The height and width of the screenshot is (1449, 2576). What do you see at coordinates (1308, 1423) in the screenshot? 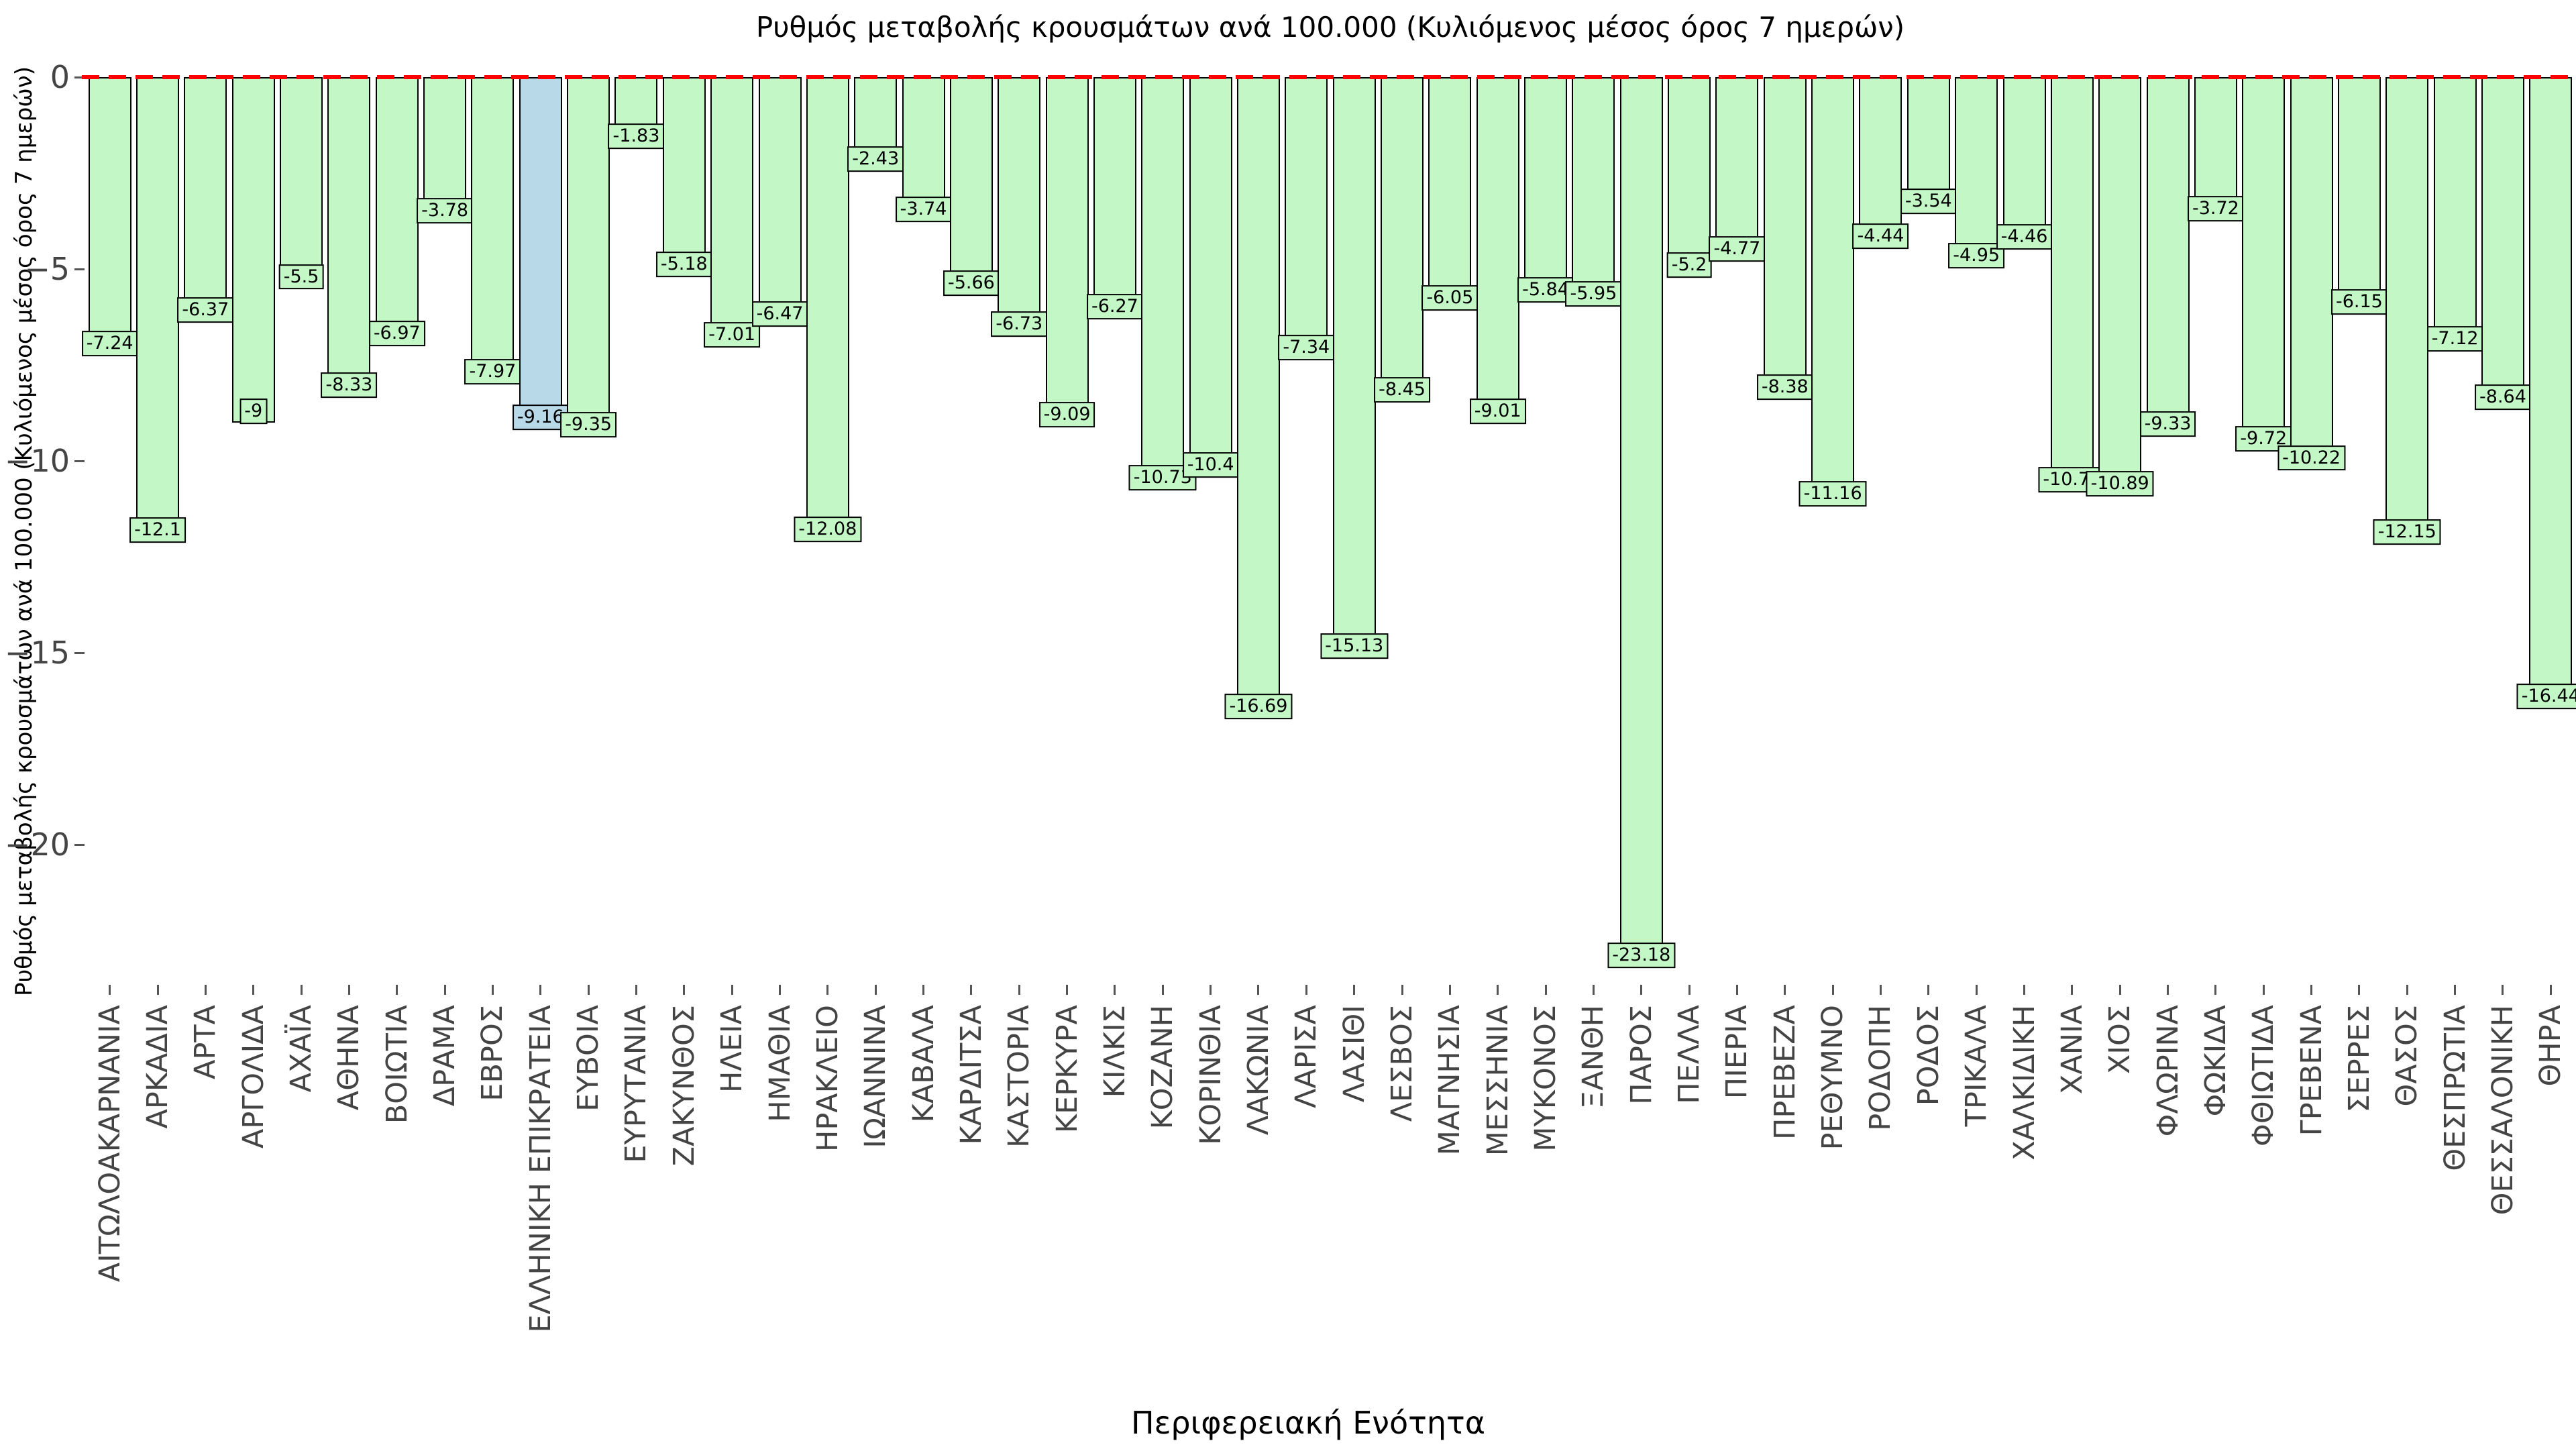
I see `x-axis-title: Περιφερειακή Ενότητα` at bounding box center [1308, 1423].